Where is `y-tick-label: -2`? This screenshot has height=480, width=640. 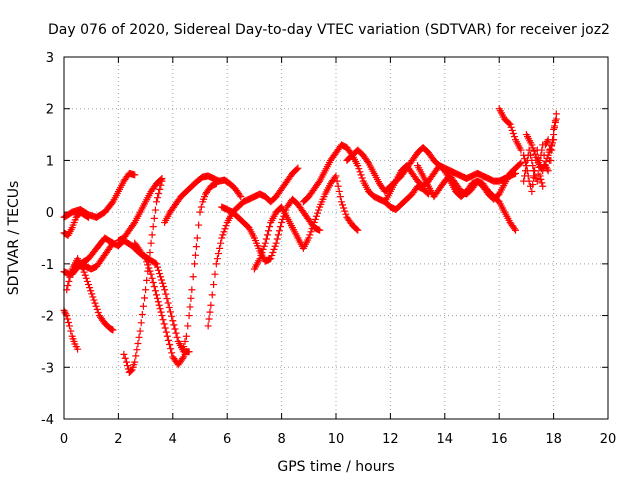 y-tick-label: -2 is located at coordinates (47, 317).